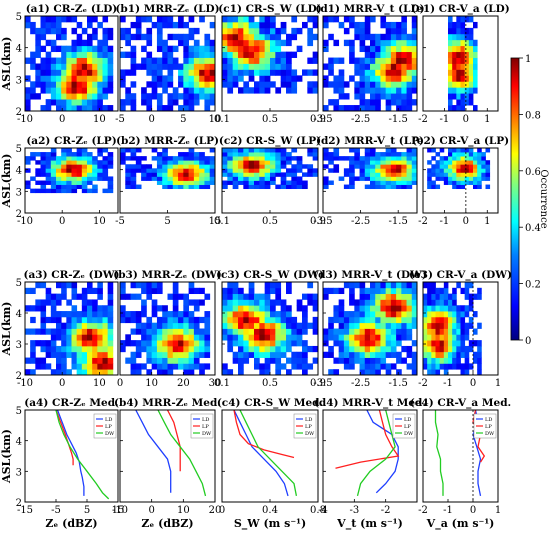  I want to click on colorbar-tick-label: 1, so click(528, 59).